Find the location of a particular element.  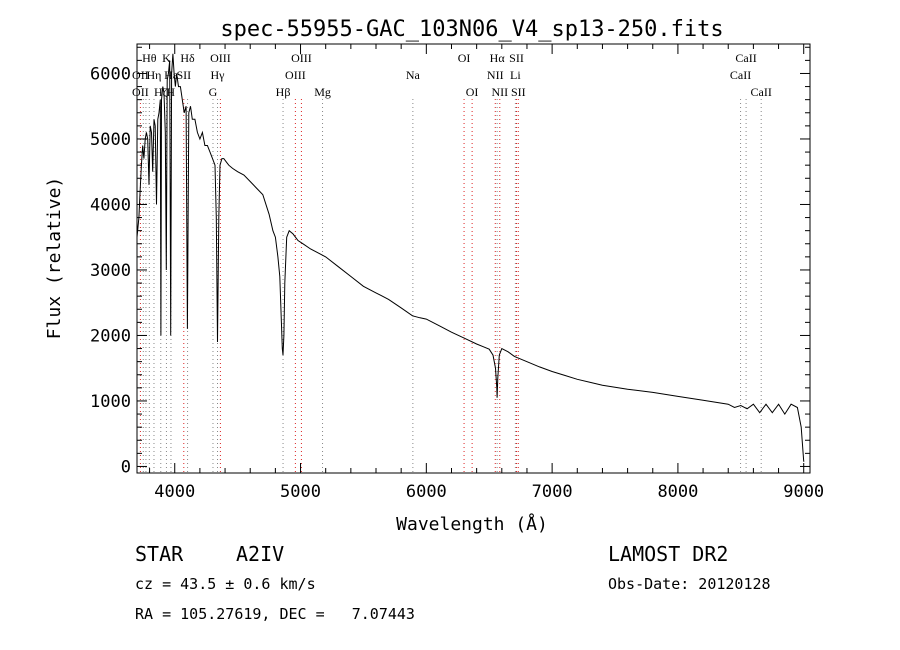

x-tick-label: 9000 is located at coordinates (803, 492).